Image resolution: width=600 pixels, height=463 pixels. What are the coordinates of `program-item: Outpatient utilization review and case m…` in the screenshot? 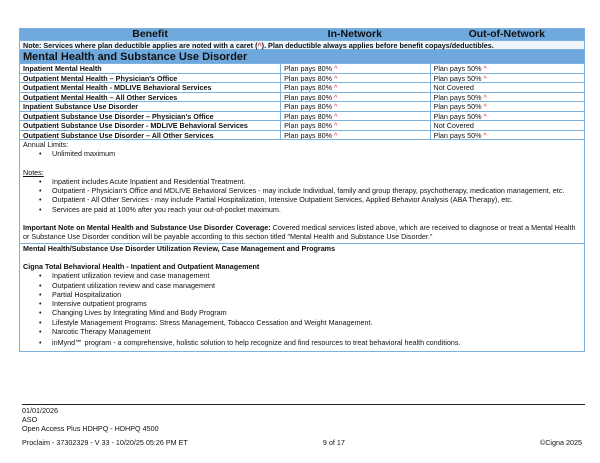 It's located at (310, 286).